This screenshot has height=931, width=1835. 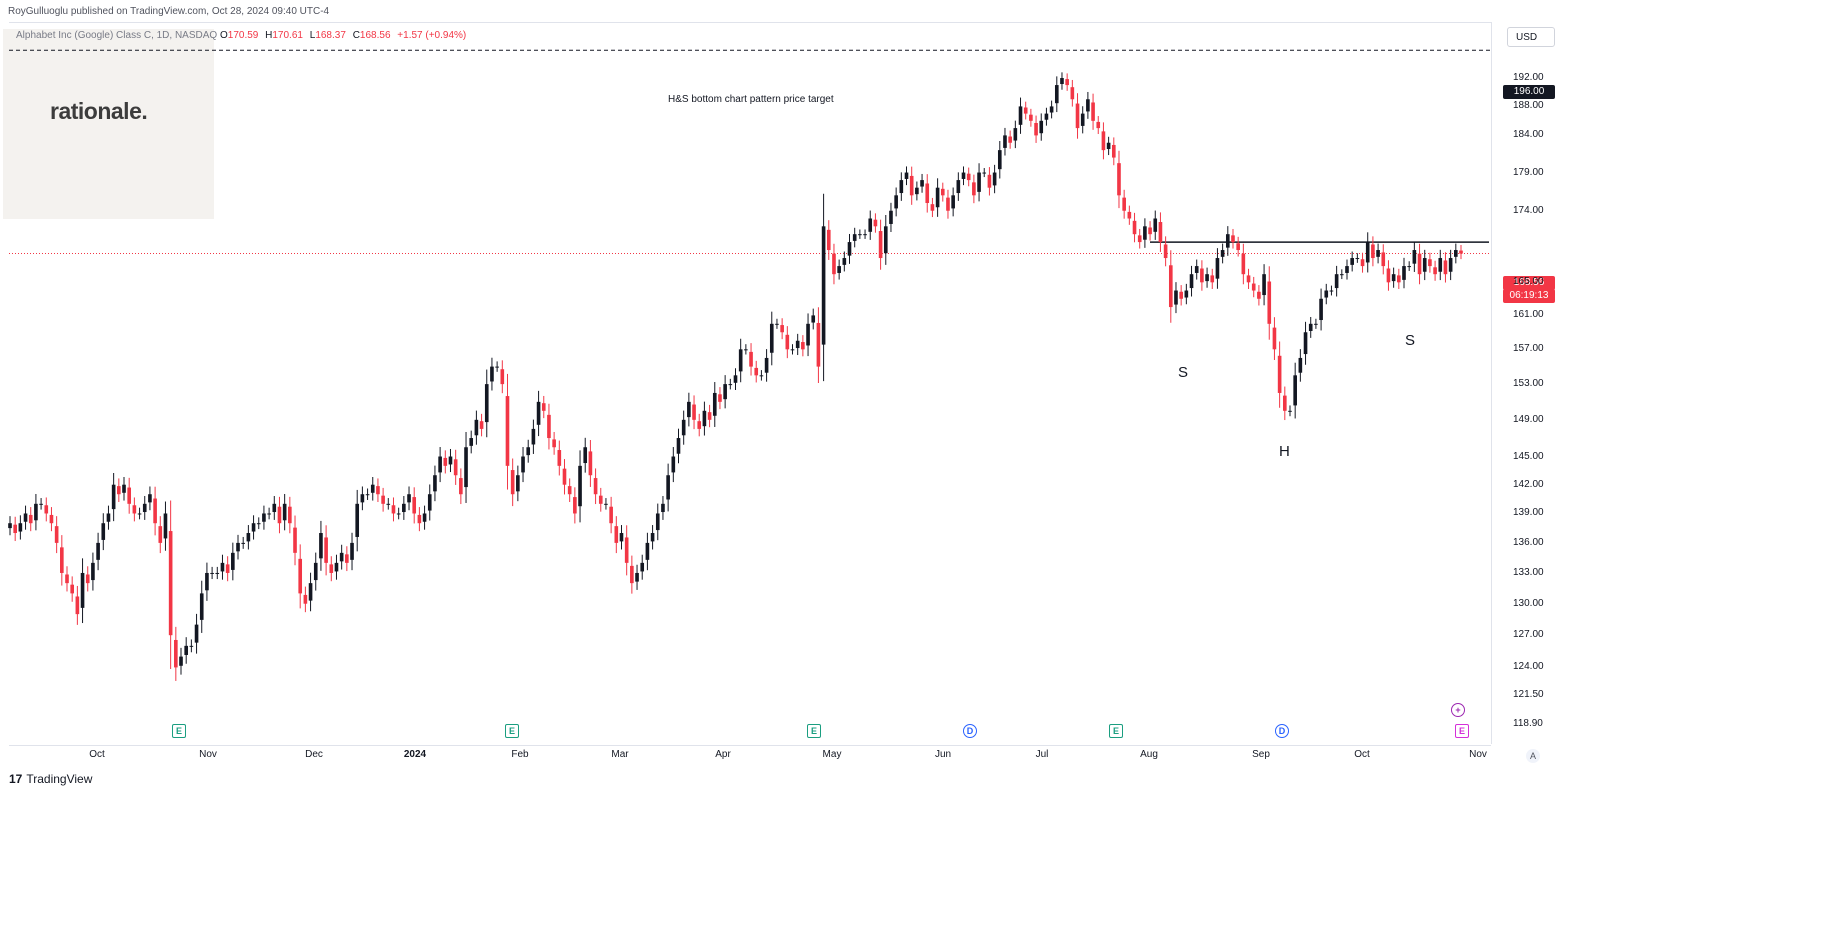 I want to click on add-event-icon: +, so click(x=1458, y=710).